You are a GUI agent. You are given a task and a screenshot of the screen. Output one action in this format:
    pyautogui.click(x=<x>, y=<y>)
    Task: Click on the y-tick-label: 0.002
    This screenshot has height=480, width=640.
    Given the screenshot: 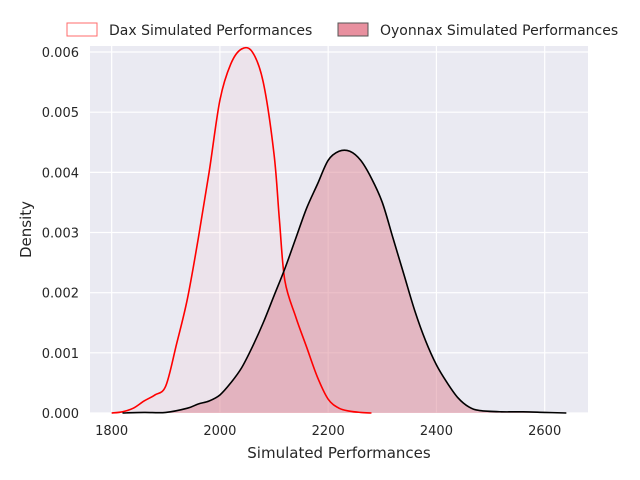 What is the action you would take?
    pyautogui.click(x=60, y=294)
    